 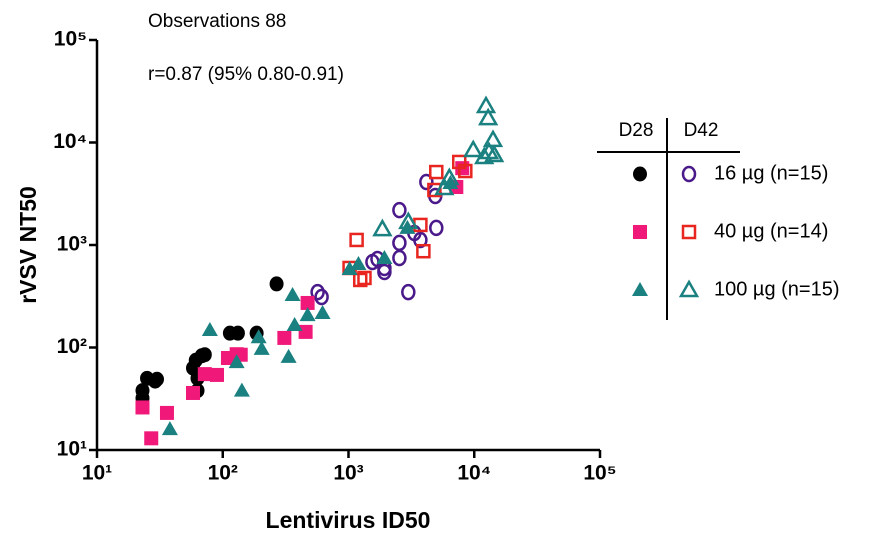 I want to click on legend-header: D28, so click(x=636, y=130).